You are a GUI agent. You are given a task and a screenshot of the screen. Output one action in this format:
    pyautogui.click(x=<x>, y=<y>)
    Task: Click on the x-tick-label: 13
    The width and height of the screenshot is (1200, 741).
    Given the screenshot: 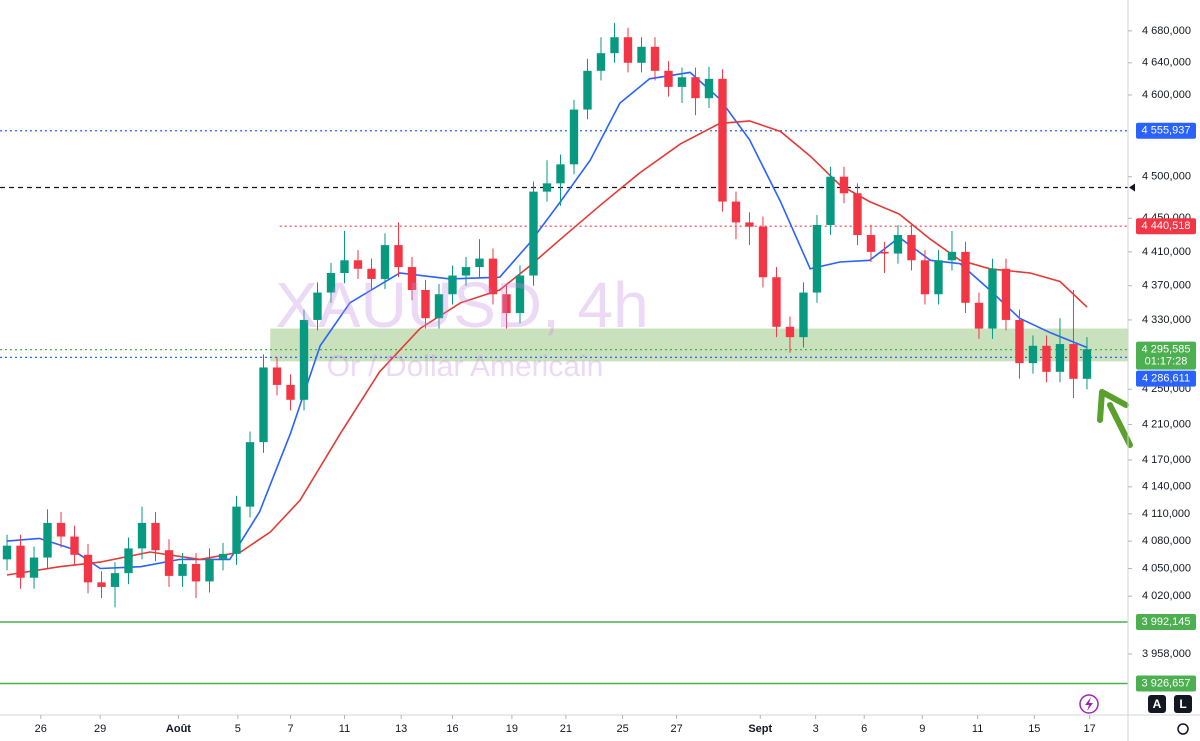 What is the action you would take?
    pyautogui.click(x=401, y=729)
    